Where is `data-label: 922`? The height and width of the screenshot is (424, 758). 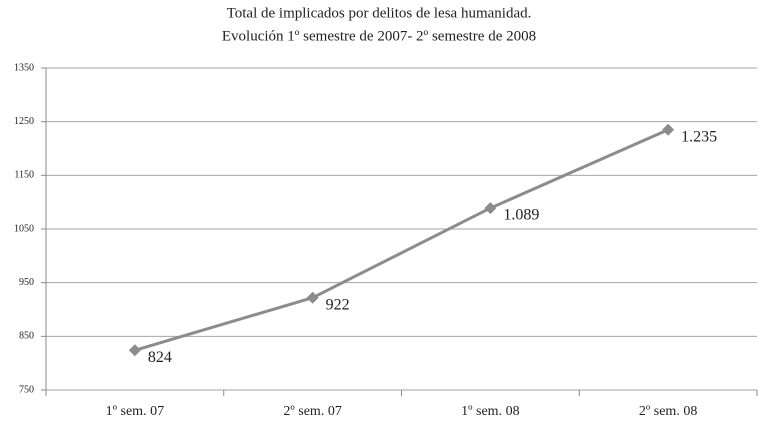
data-label: 922 is located at coordinates (338, 304).